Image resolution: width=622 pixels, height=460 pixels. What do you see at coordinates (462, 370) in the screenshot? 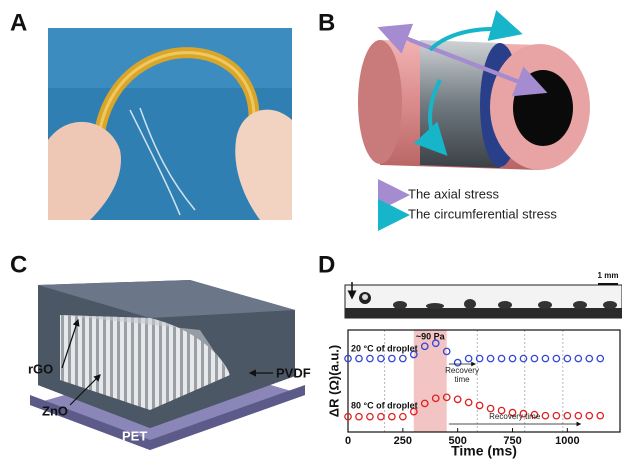
I see `annotation: Recovery` at bounding box center [462, 370].